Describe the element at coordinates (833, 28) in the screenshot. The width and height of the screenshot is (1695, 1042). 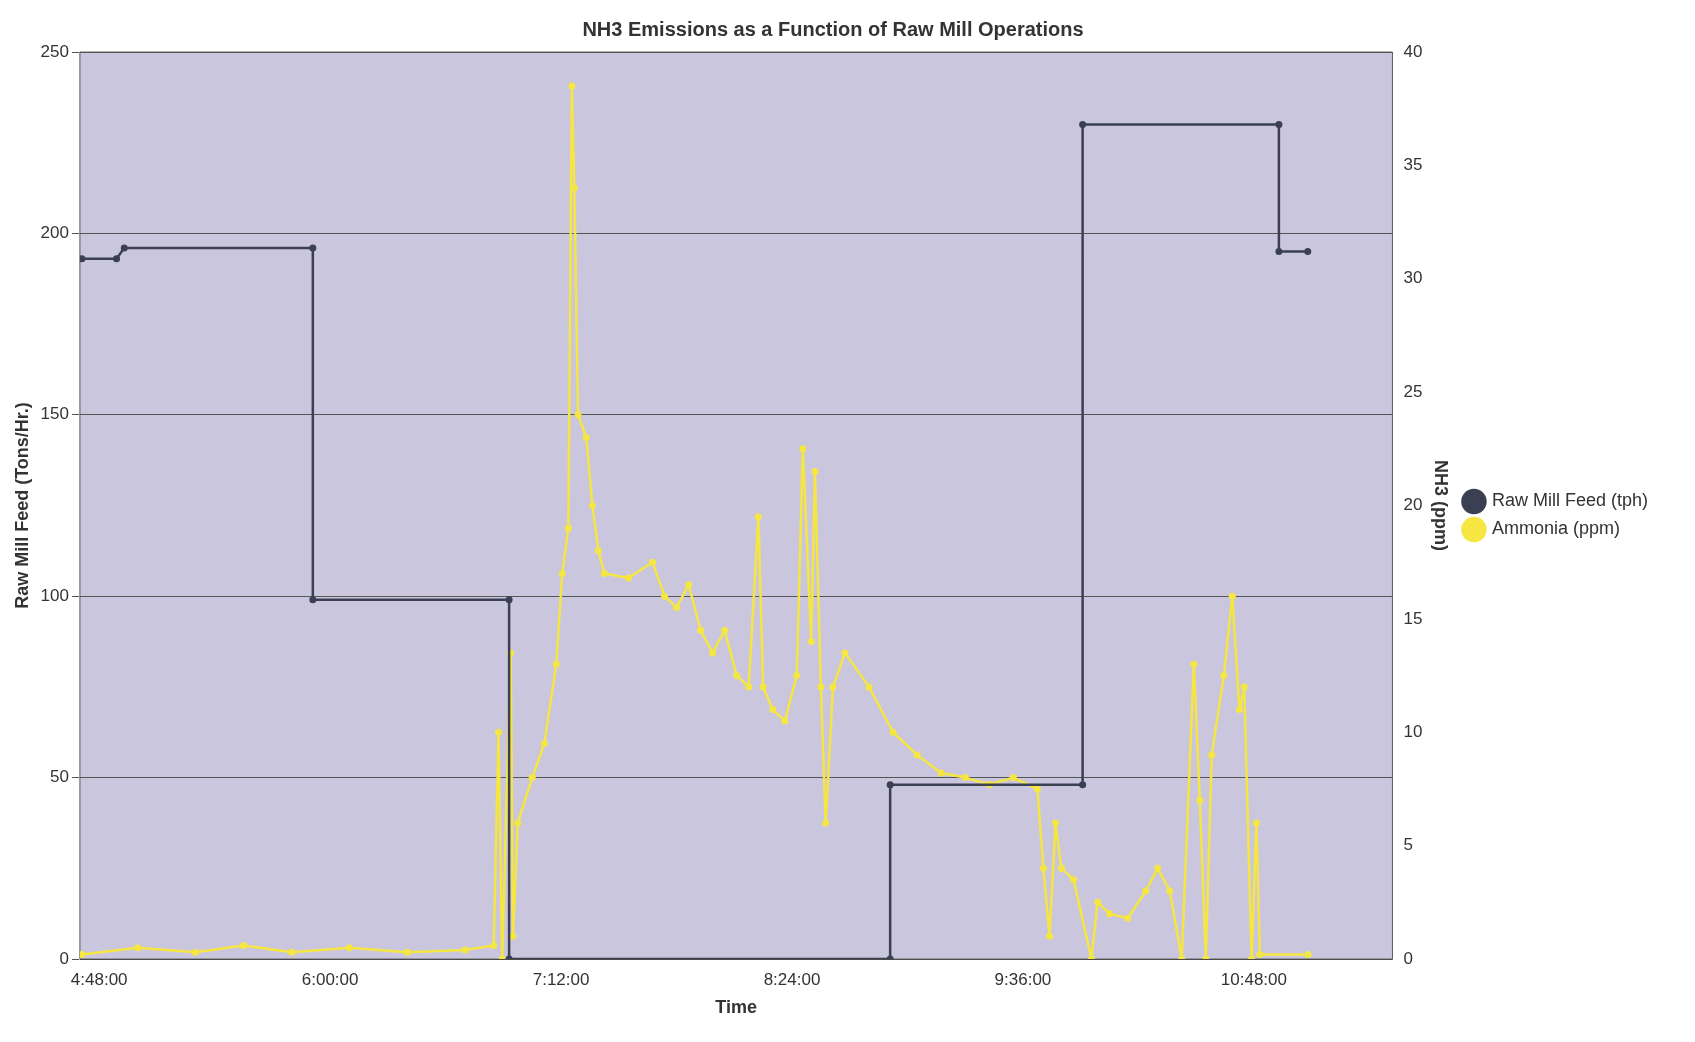
I see `chart-title: NH3 Emissions as a Function of Raw Mill Operations` at that location.